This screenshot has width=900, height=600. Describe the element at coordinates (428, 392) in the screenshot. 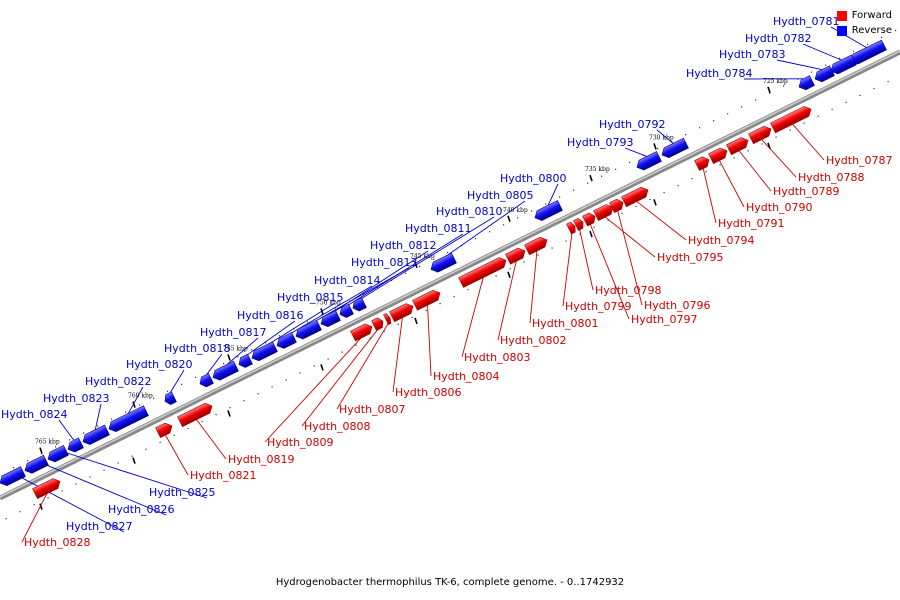

I see `gene-label: Hydth_0806` at that location.